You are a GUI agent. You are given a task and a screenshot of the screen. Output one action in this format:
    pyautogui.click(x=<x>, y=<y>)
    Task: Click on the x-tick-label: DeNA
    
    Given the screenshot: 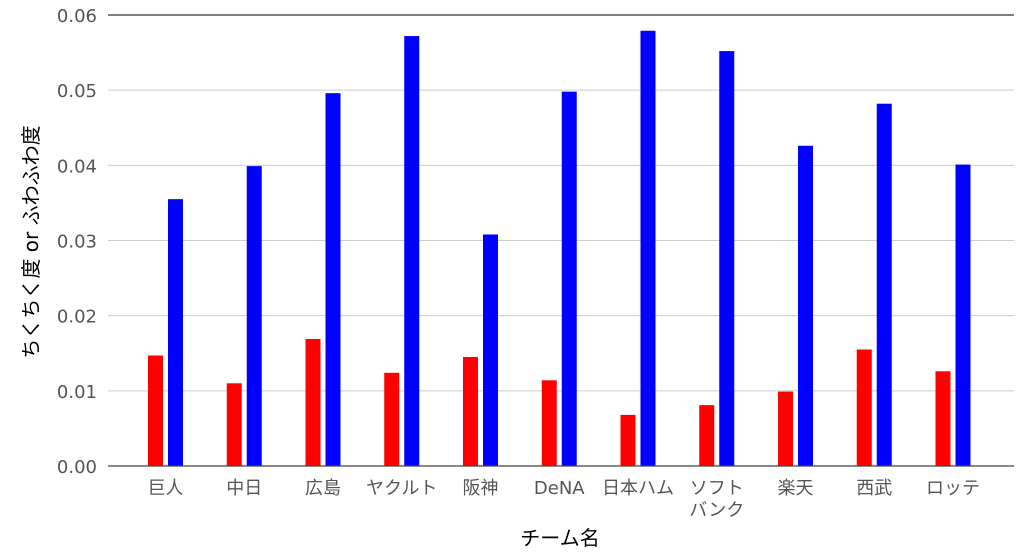 What is the action you would take?
    pyautogui.click(x=559, y=488)
    